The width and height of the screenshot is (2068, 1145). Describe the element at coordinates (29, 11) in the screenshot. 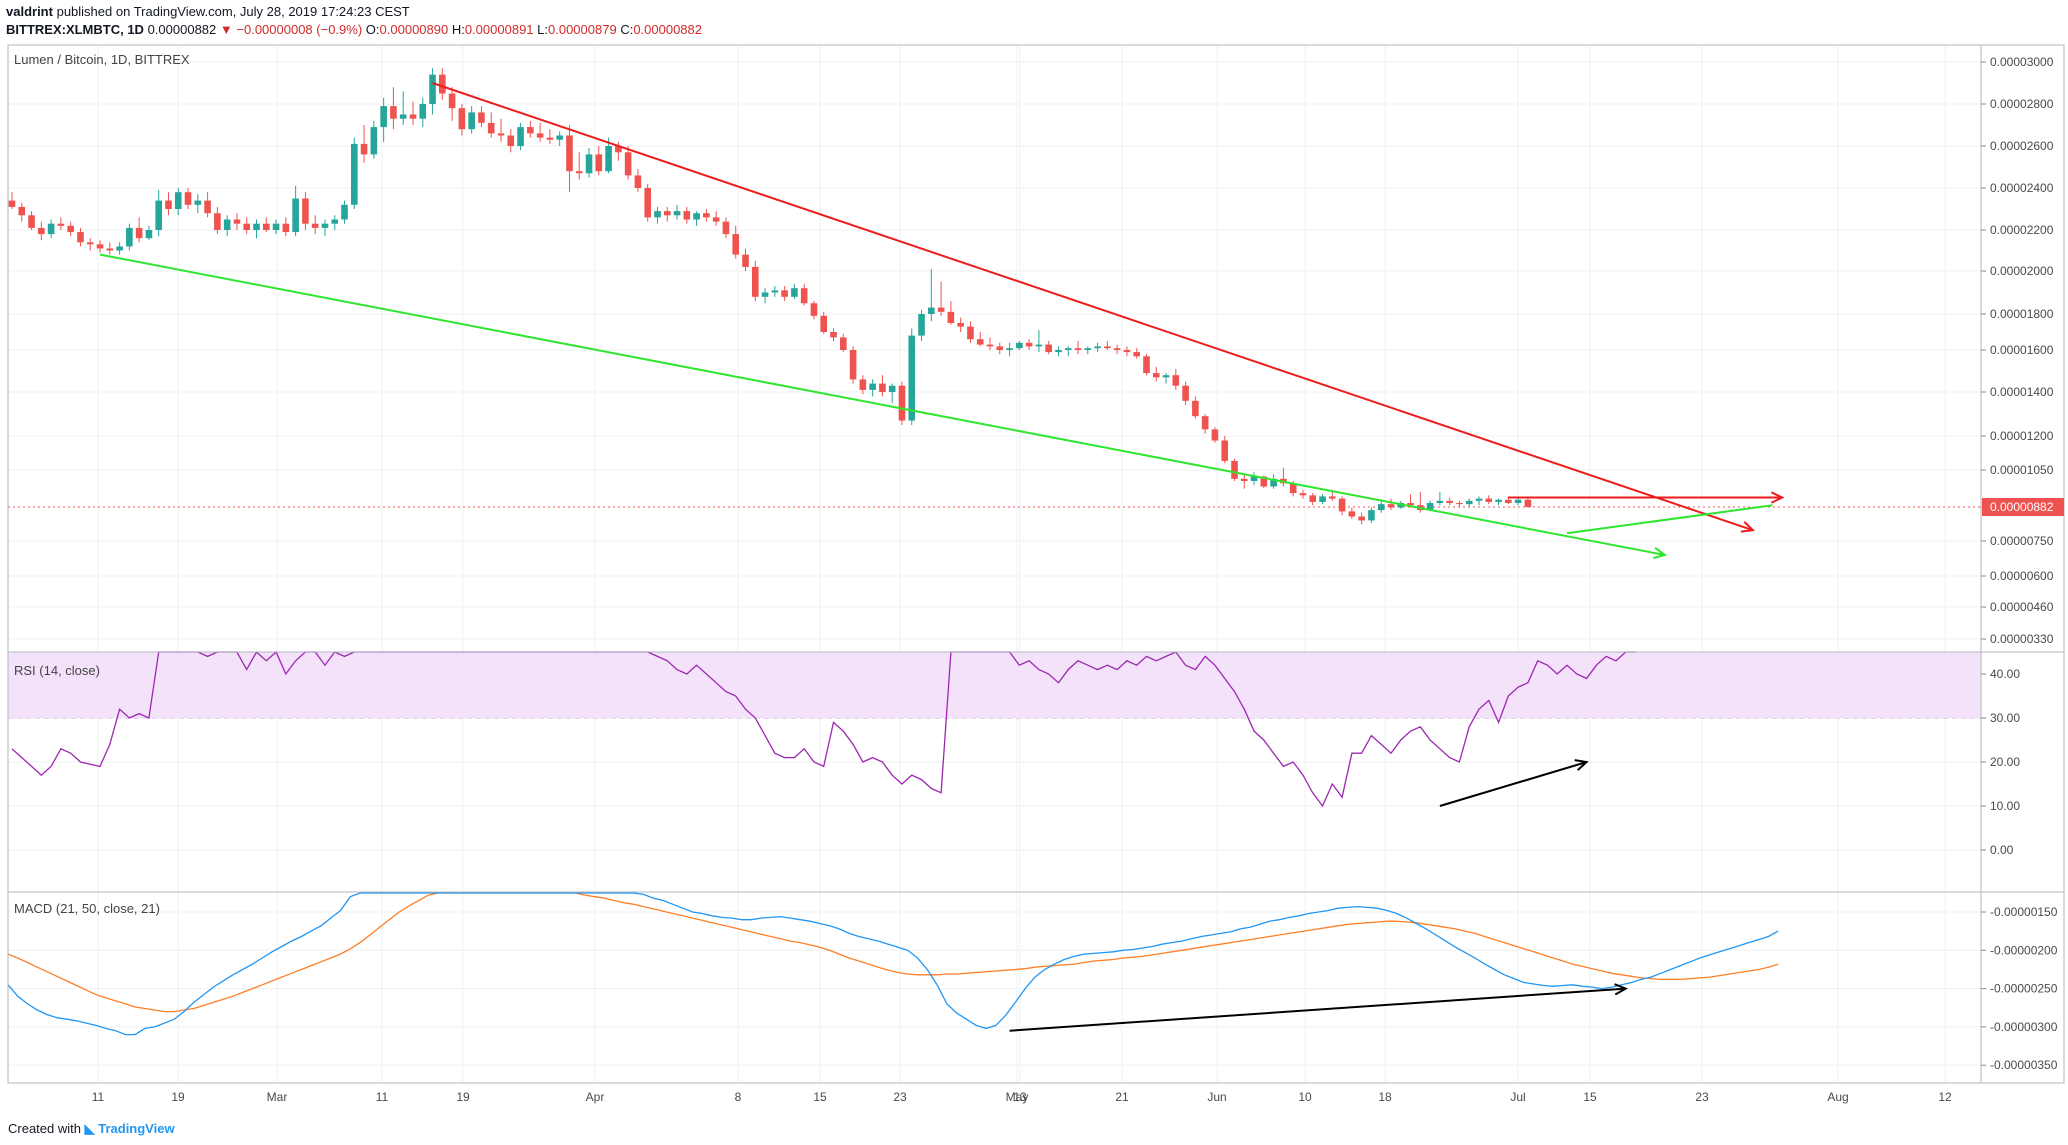

I see `author-name: valdrint` at that location.